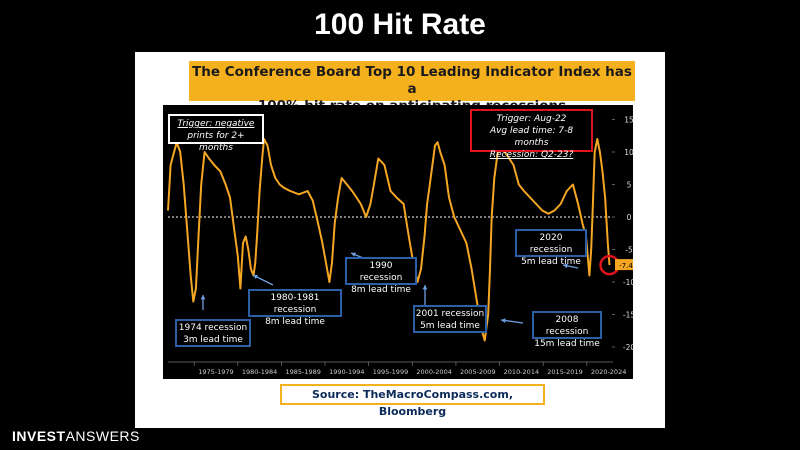 The width and height of the screenshot is (800, 450). What do you see at coordinates (608, 372) in the screenshot?
I see `x-tick-label: 2020-2024` at bounding box center [608, 372].